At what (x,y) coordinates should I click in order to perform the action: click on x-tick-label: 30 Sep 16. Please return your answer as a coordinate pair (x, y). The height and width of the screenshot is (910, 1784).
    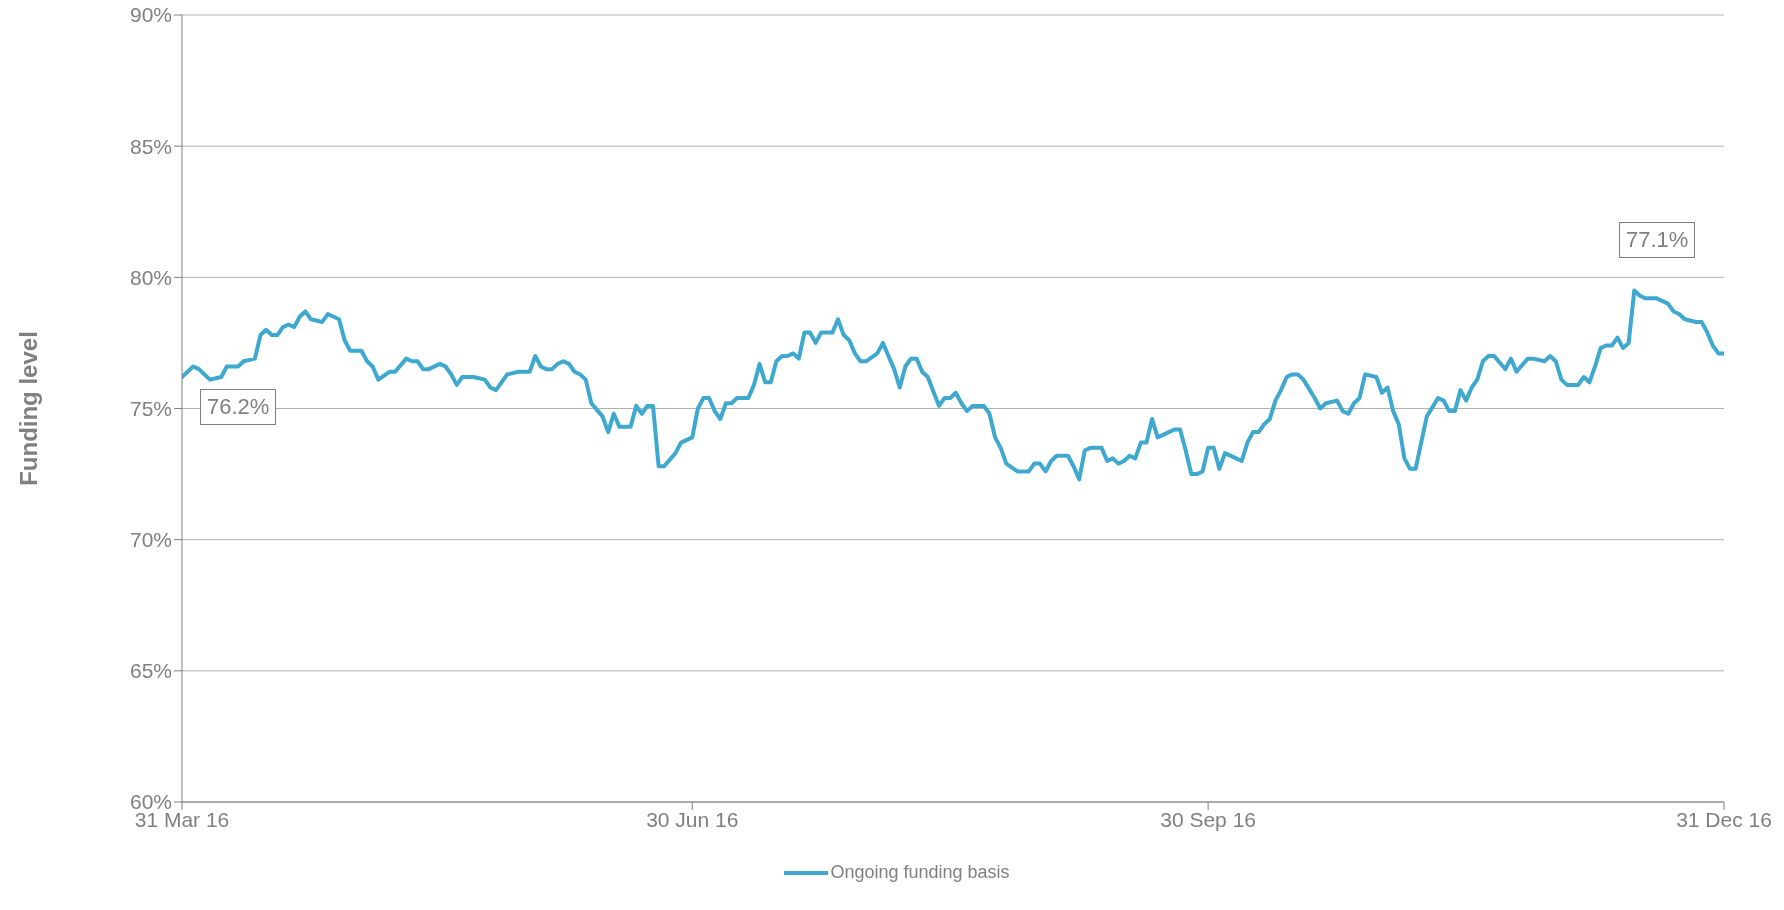
    Looking at the image, I should click on (1208, 819).